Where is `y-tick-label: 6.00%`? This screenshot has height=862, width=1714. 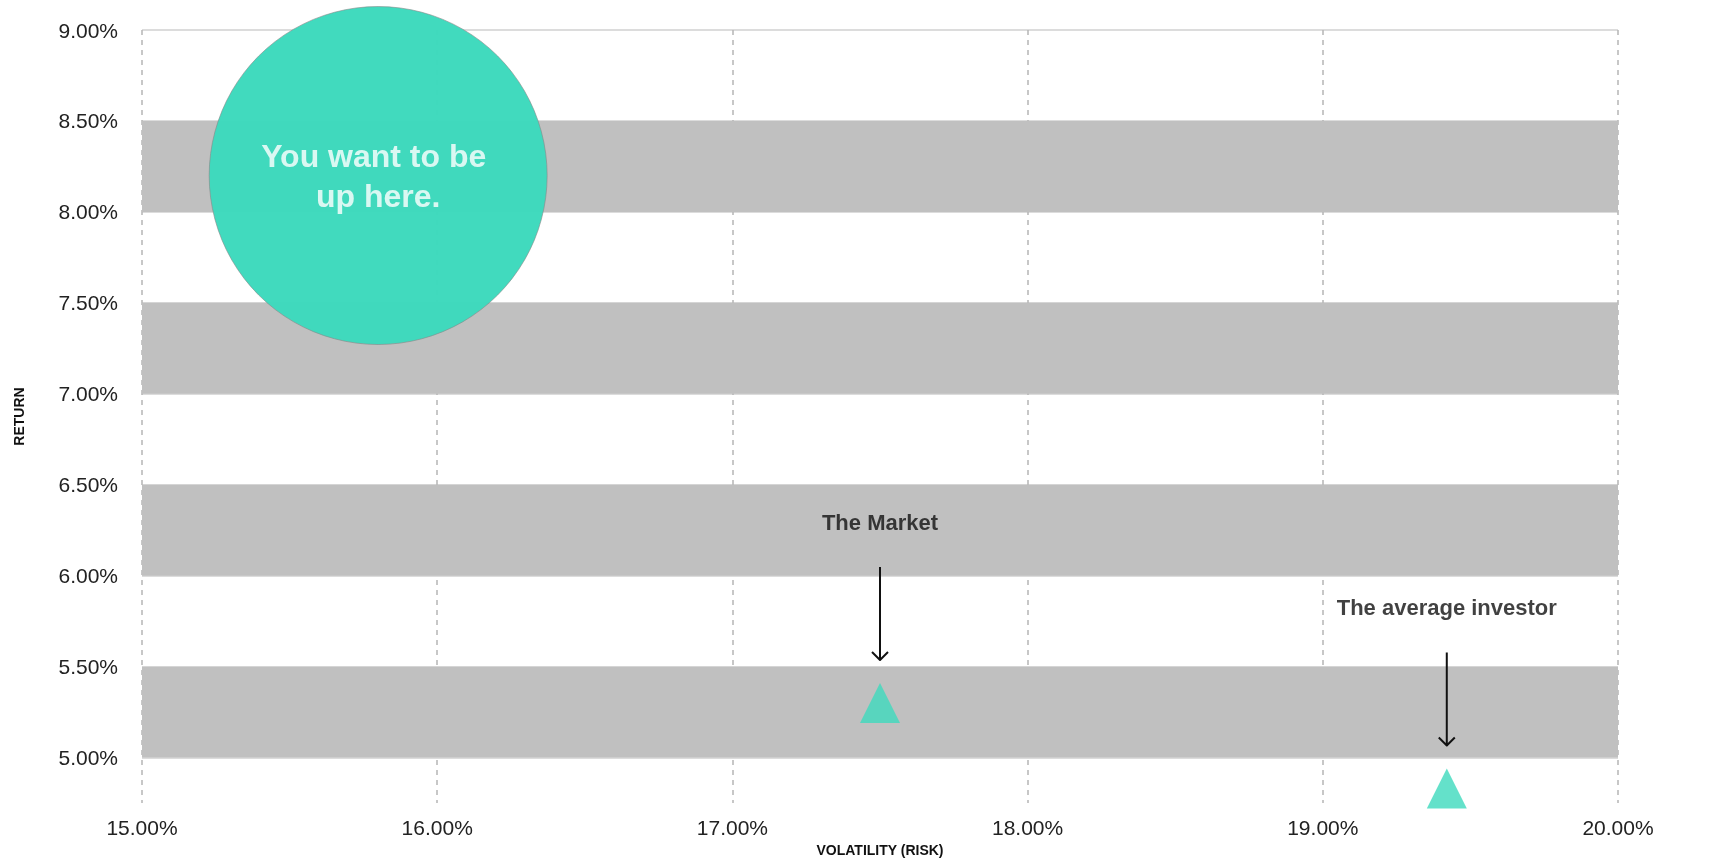 y-tick-label: 6.00% is located at coordinates (88, 576).